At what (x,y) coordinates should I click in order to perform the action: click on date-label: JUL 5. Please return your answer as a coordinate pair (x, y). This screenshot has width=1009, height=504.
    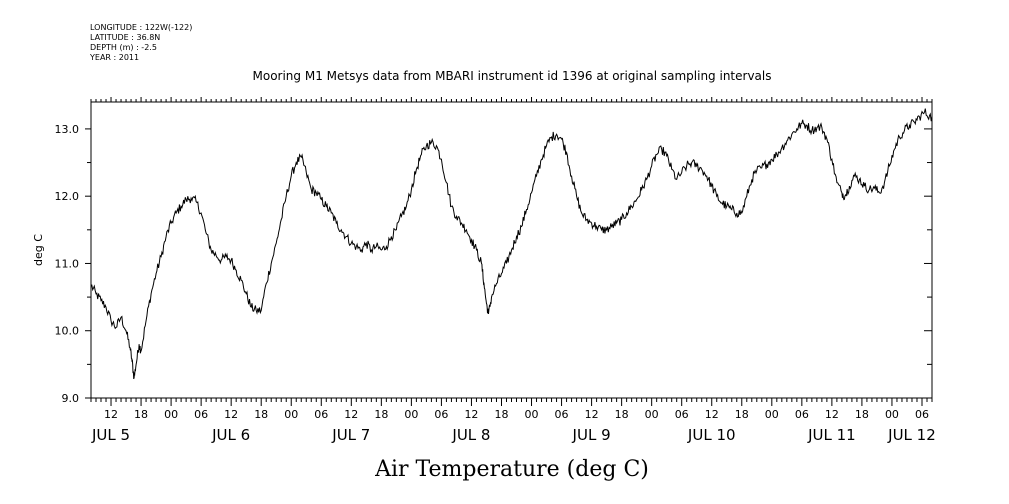
    Looking at the image, I should click on (110, 435).